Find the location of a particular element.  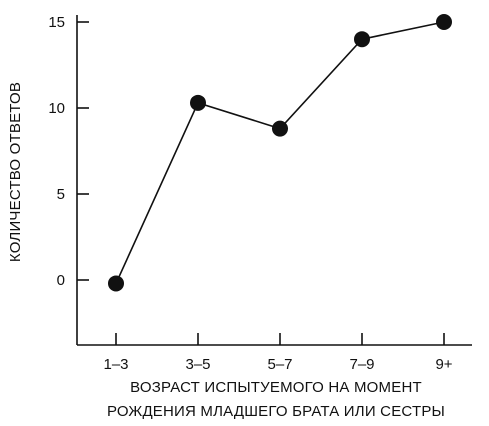

y-tick-label: 0 is located at coordinates (61, 280).